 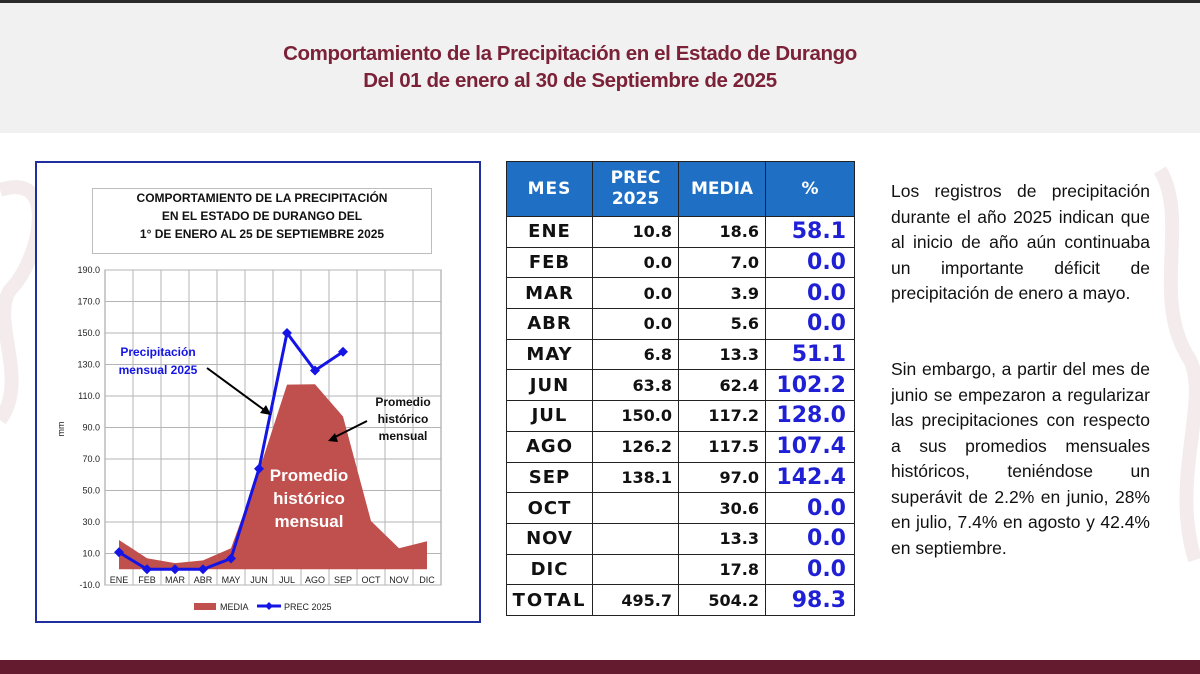 I want to click on prec-cell: 138.1, so click(x=635, y=477).